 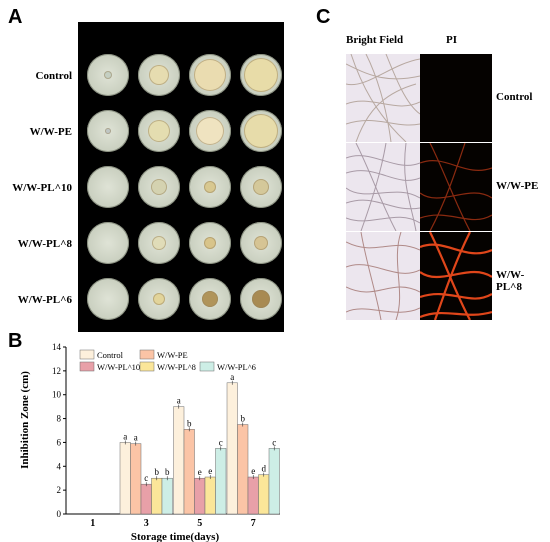 I want to click on row-label-pe: W/W-PE, so click(x=517, y=186).